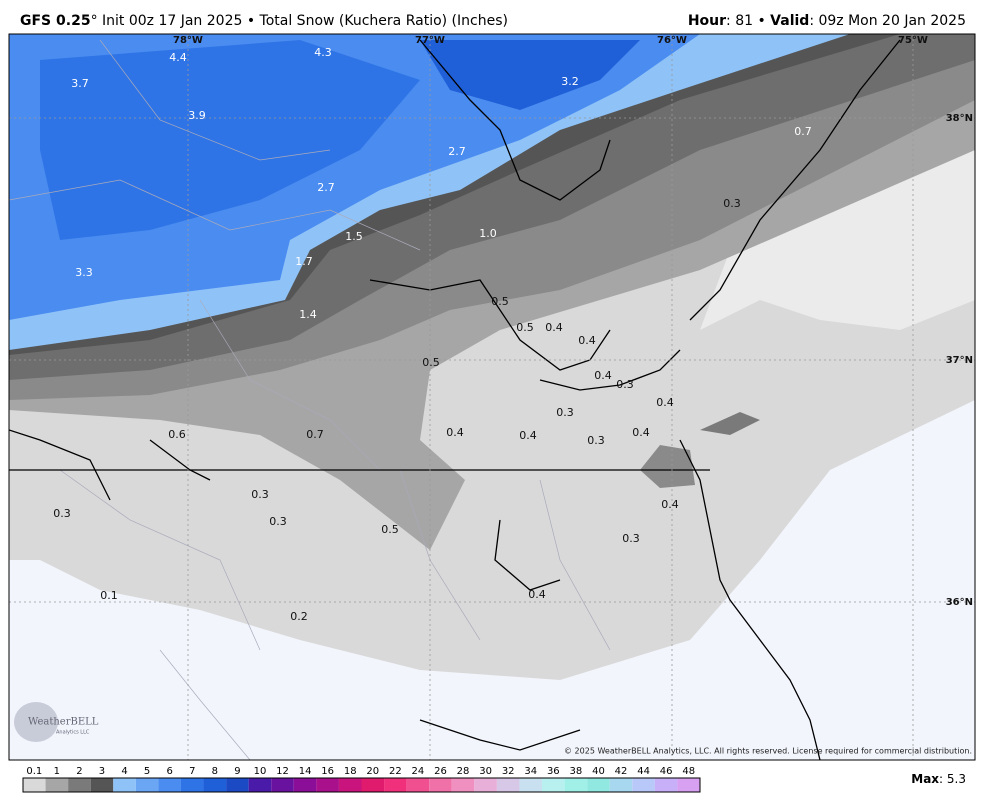  Describe the element at coordinates (55, 21) in the screenshot. I see `model: GFS 0.25` at that location.